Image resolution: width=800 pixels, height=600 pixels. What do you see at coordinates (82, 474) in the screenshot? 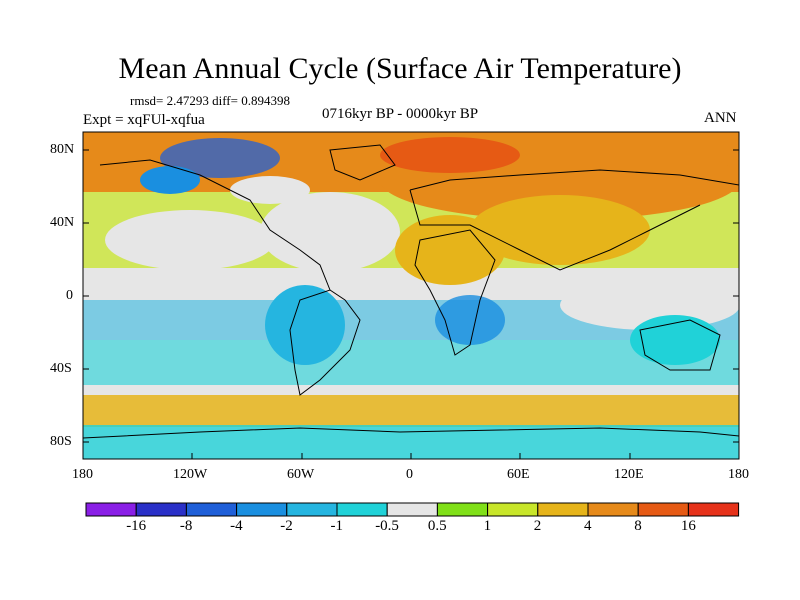
I see `x-label-180w: 180` at bounding box center [82, 474].